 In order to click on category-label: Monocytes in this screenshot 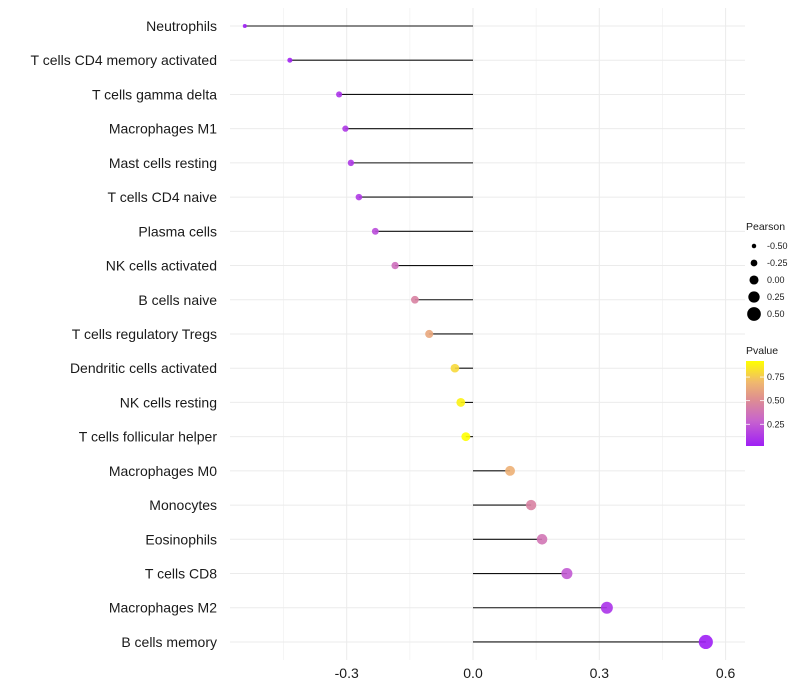, I will do `click(183, 505)`.